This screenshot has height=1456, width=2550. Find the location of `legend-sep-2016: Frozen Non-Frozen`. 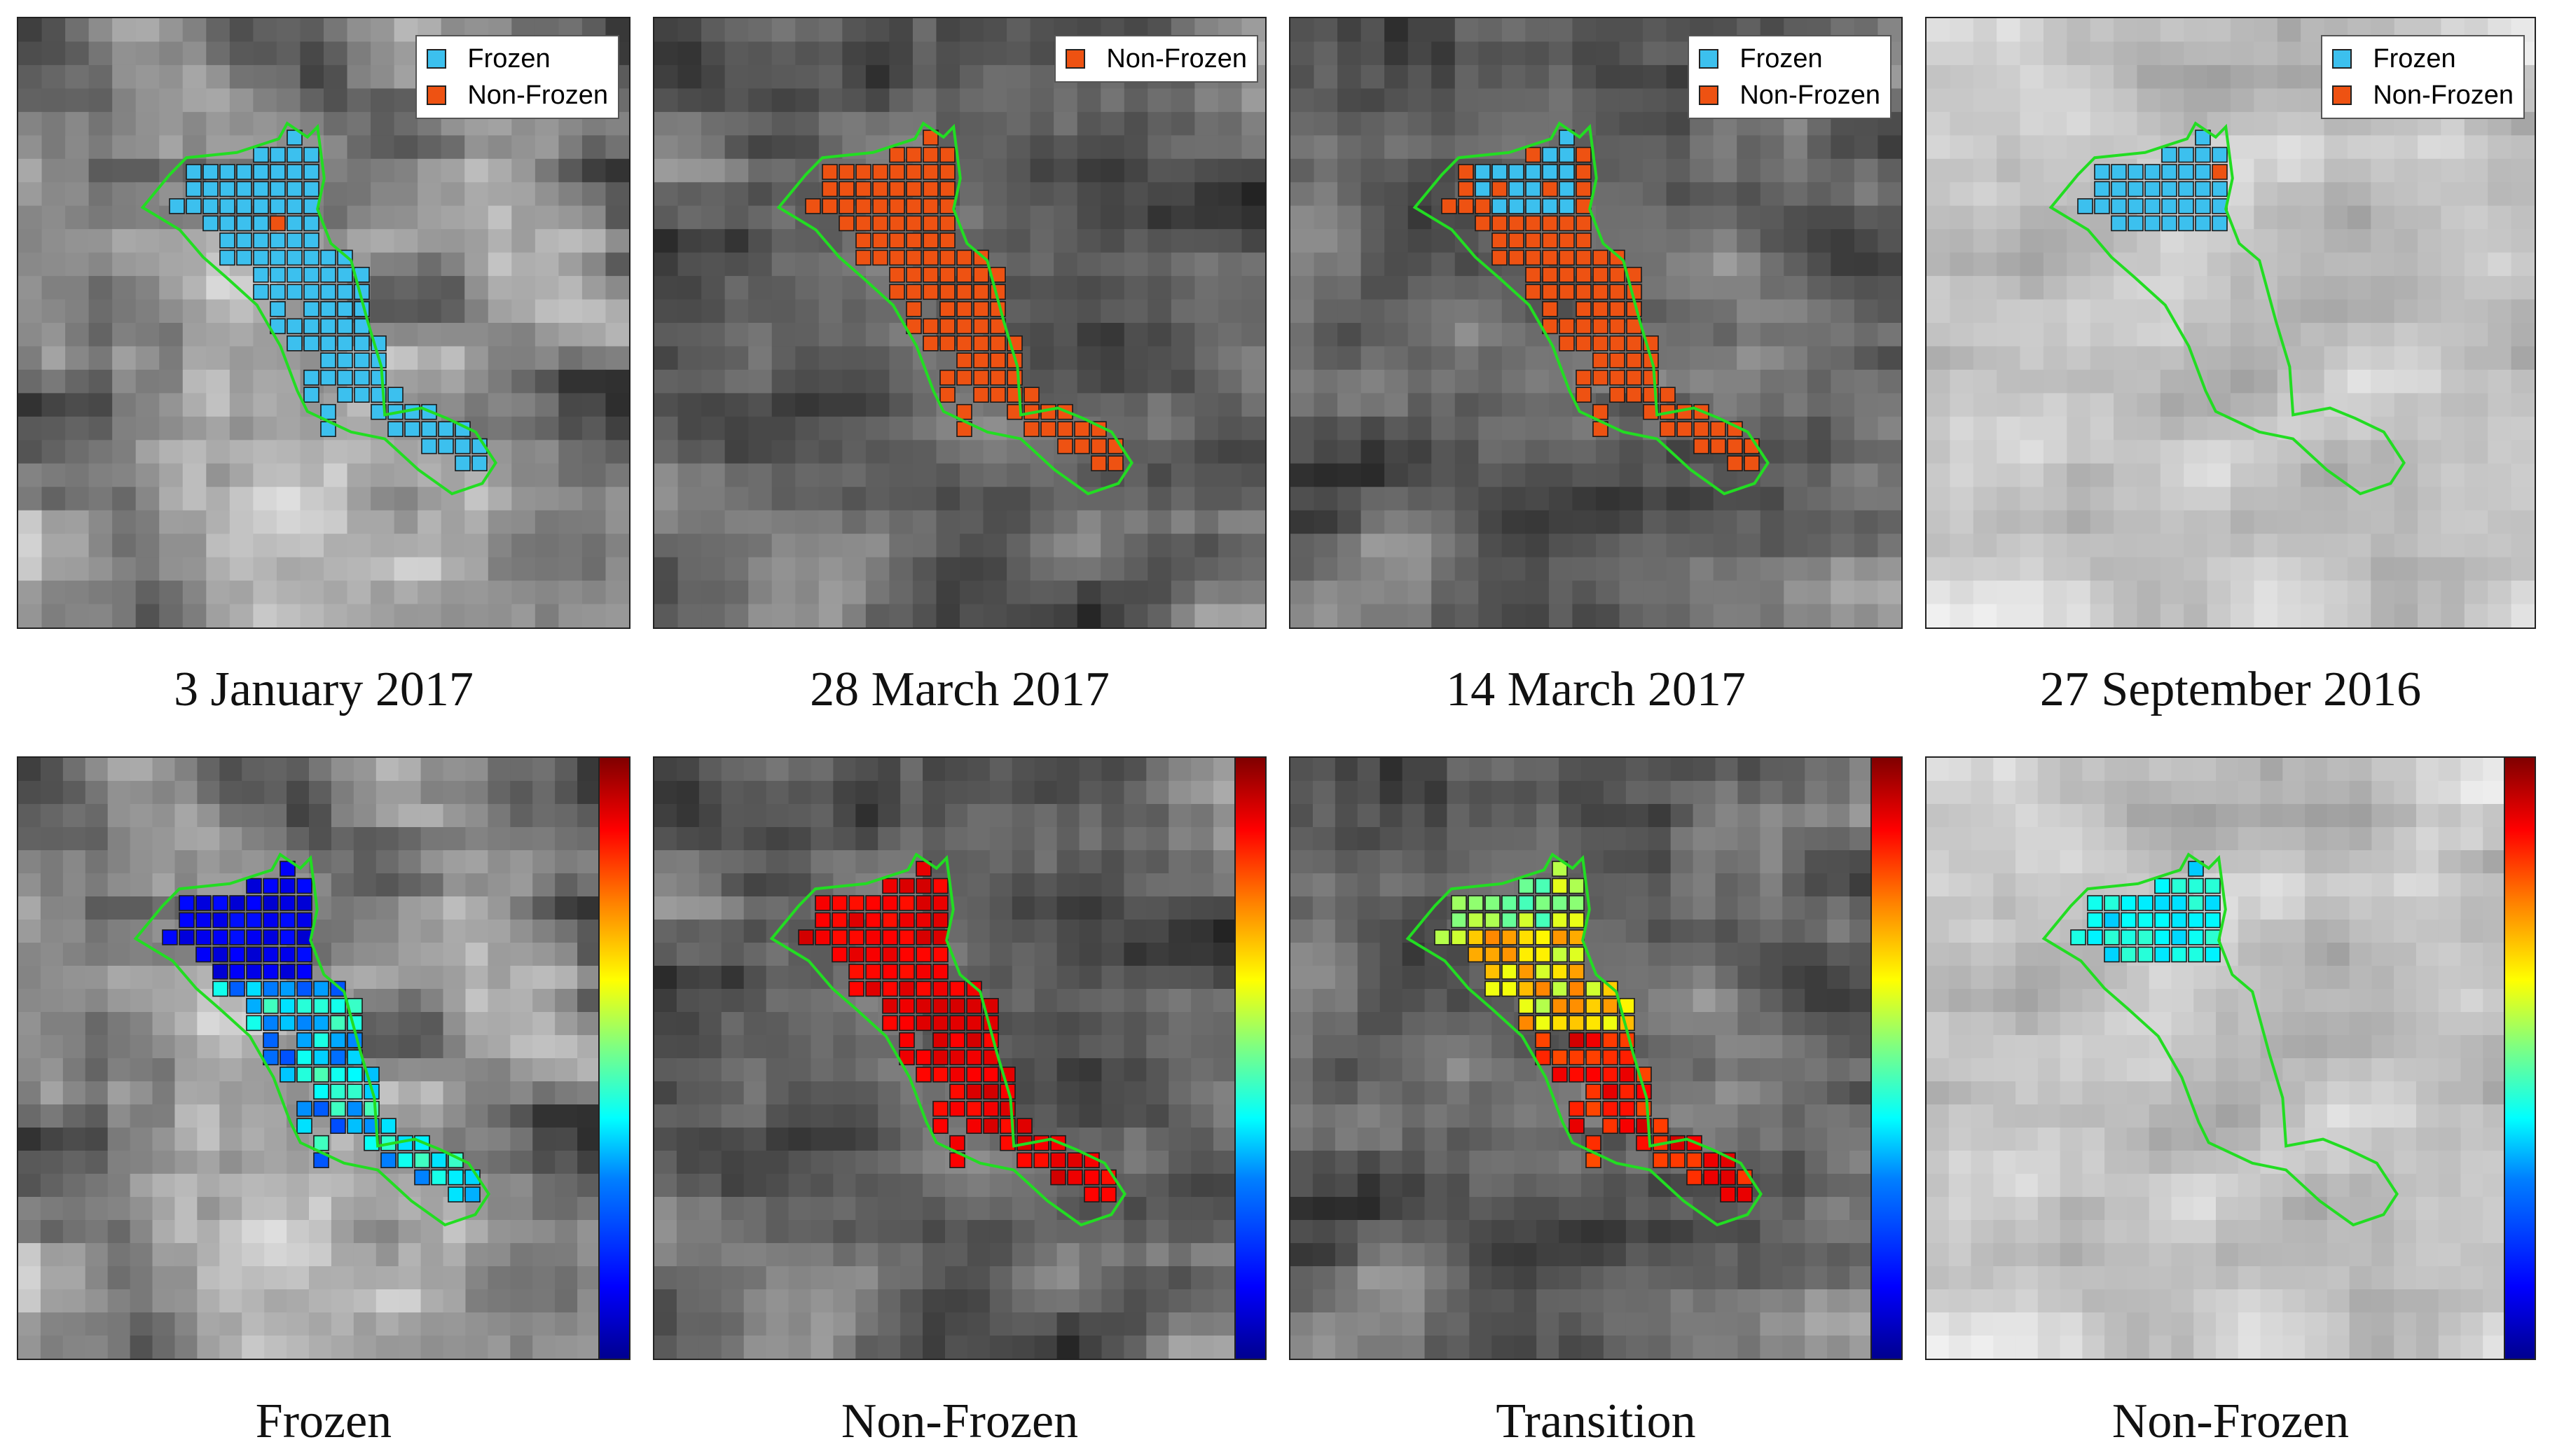

legend-sep-2016: Frozen Non-Frozen is located at coordinates (2423, 77).